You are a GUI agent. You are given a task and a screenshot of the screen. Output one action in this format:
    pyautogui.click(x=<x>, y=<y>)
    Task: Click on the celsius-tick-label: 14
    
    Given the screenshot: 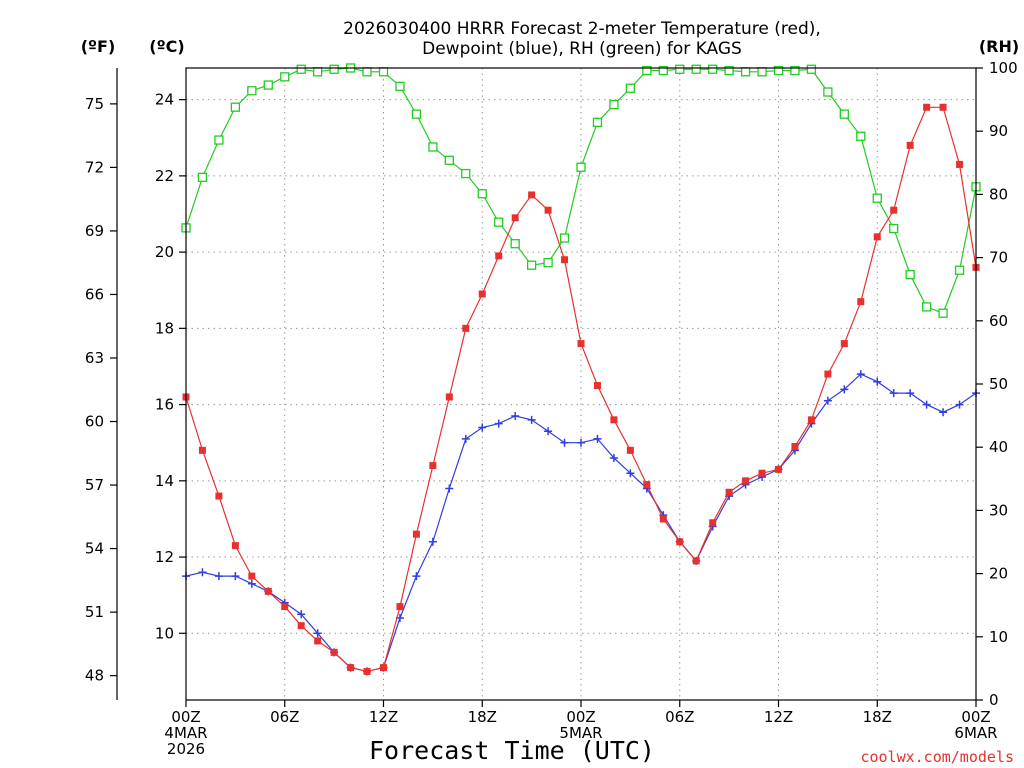 What is the action you would take?
    pyautogui.click(x=164, y=481)
    